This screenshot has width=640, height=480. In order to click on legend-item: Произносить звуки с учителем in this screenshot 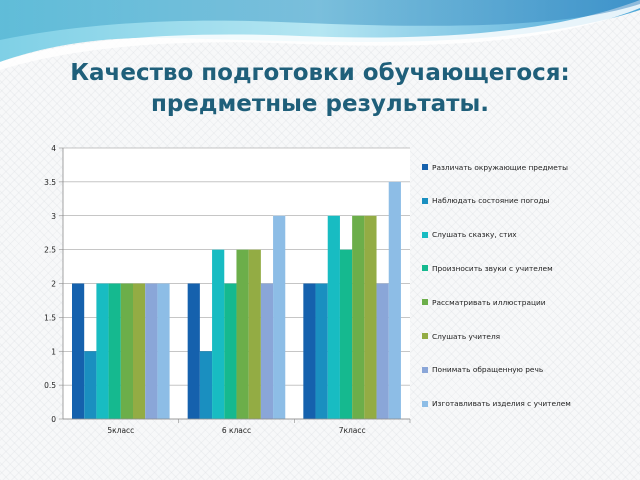, I will do `click(487, 268)`.